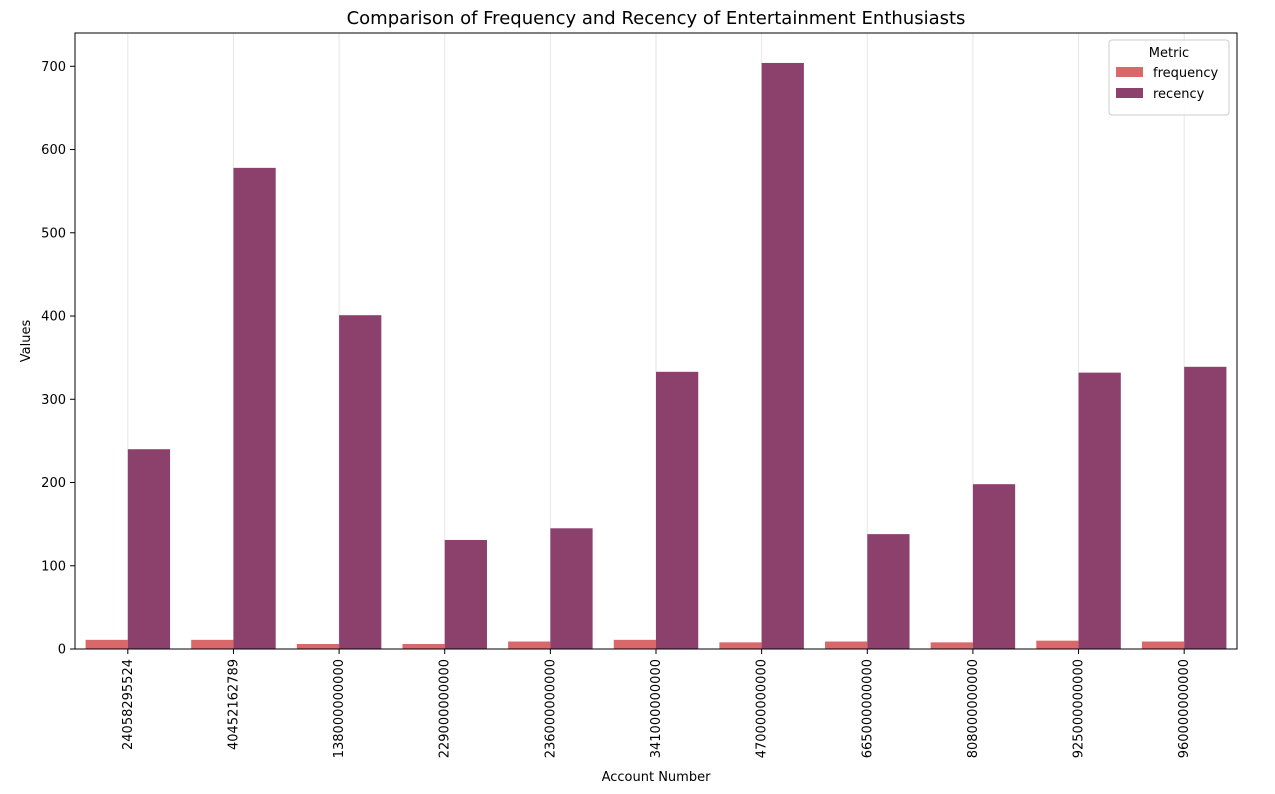  Describe the element at coordinates (867, 708) in the screenshot. I see `x-tick-label: 665000000000` at that location.